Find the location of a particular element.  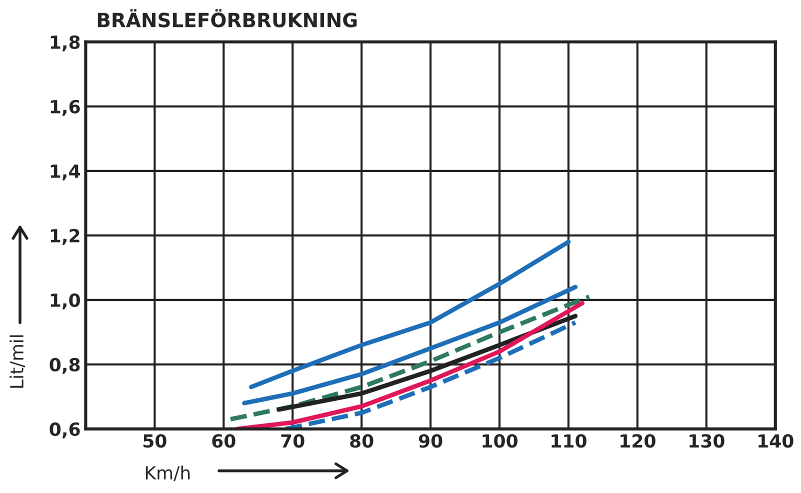

y-tick-label: 0,6 is located at coordinates (65, 430).